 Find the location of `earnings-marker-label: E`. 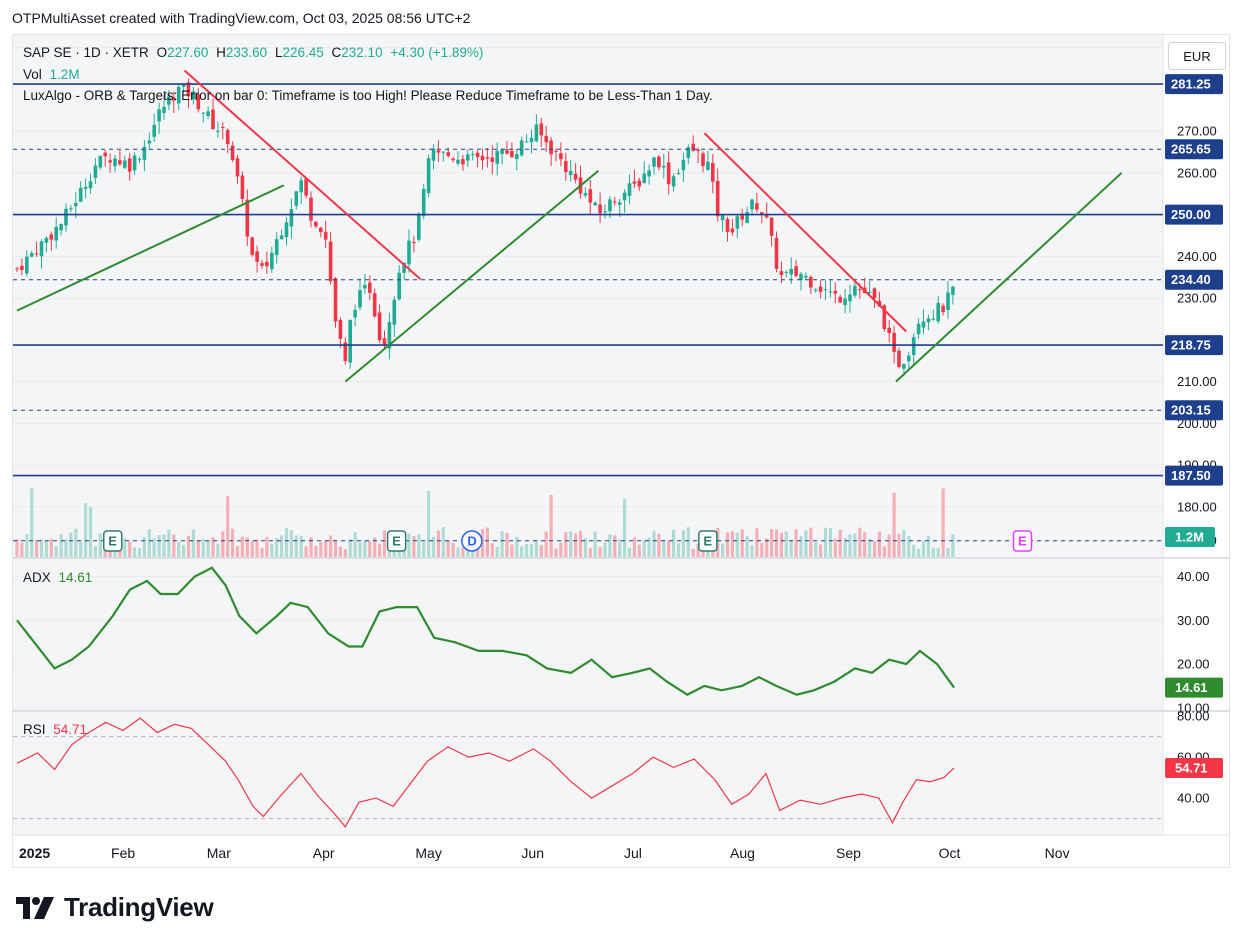

earnings-marker-label: E is located at coordinates (1022, 541).